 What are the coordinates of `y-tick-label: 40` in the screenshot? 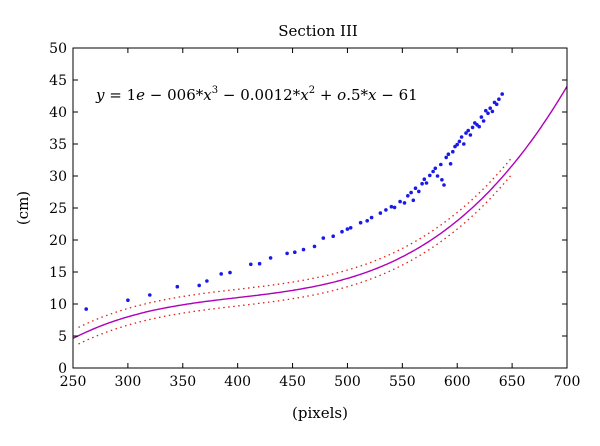 It's located at (58, 113).